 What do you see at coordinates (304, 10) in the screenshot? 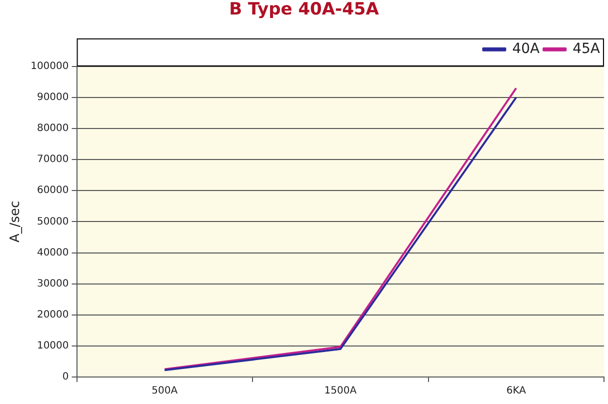
I see `chart-title: B Type 40A-45A` at bounding box center [304, 10].